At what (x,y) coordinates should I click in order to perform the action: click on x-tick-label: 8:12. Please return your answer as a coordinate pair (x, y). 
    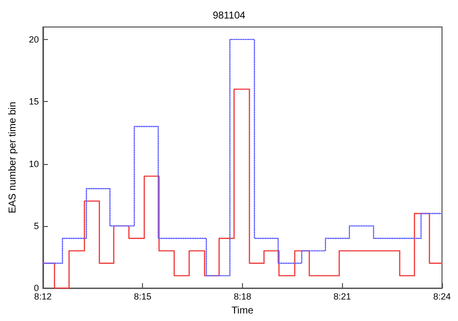
    Looking at the image, I should click on (43, 297).